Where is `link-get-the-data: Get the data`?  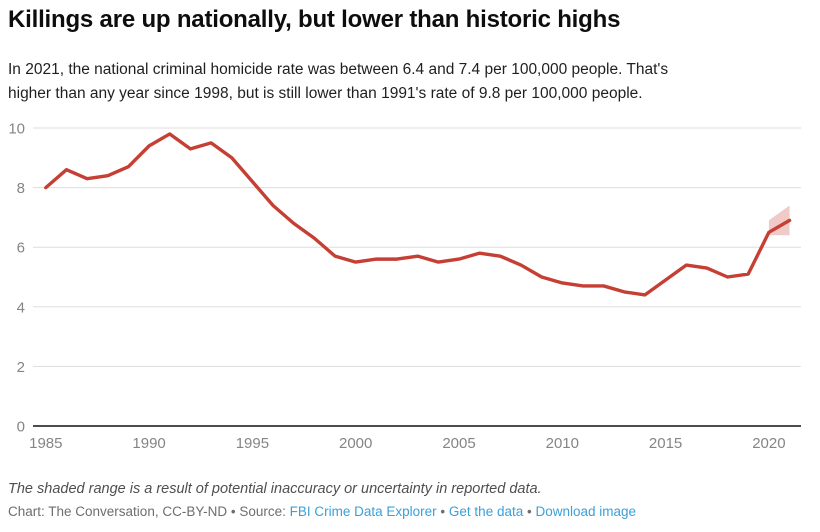
link-get-the-data: Get the data is located at coordinates (486, 511).